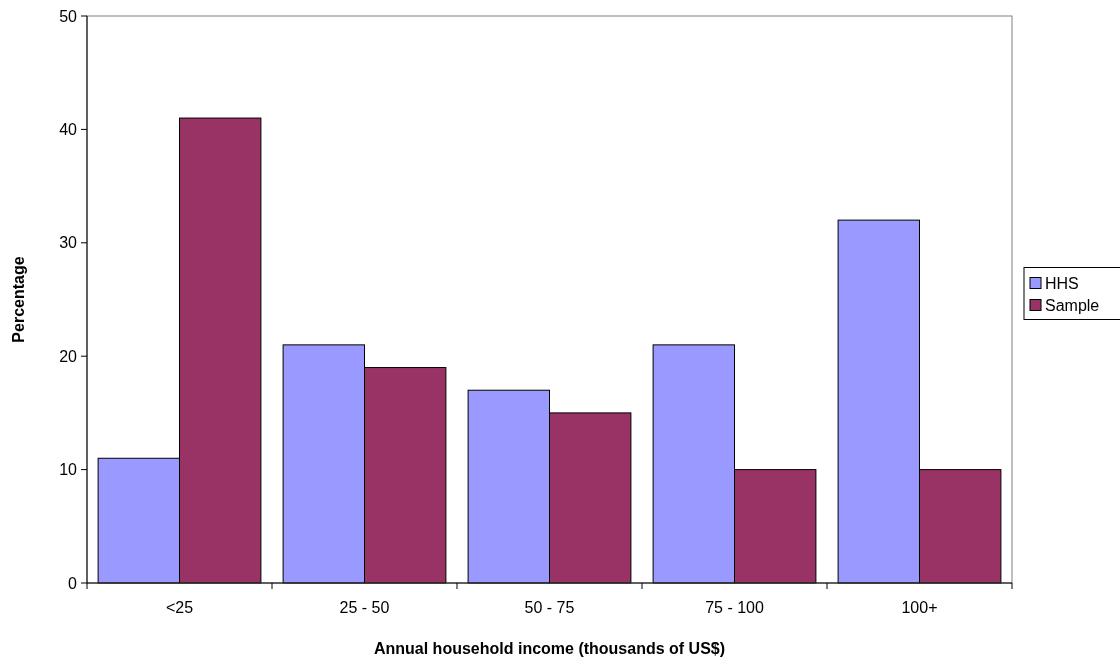 This screenshot has height=666, width=1120. I want to click on y-axis-title: Percentage, so click(18, 299).